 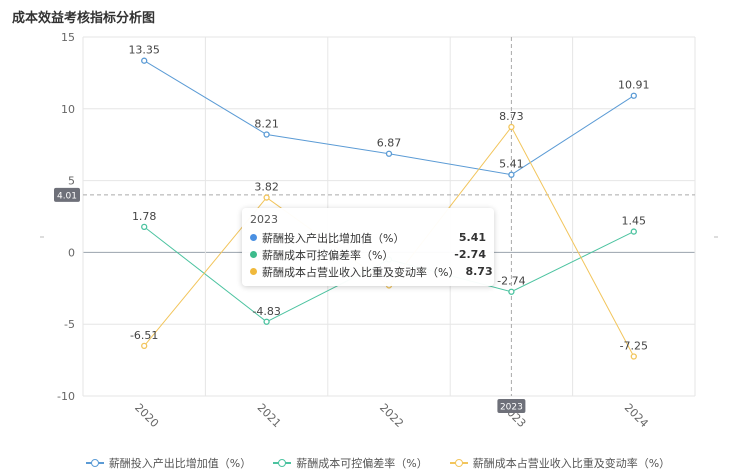 I want to click on legend-label: 薪酬成本可控偏差率（%）, so click(x=362, y=463).